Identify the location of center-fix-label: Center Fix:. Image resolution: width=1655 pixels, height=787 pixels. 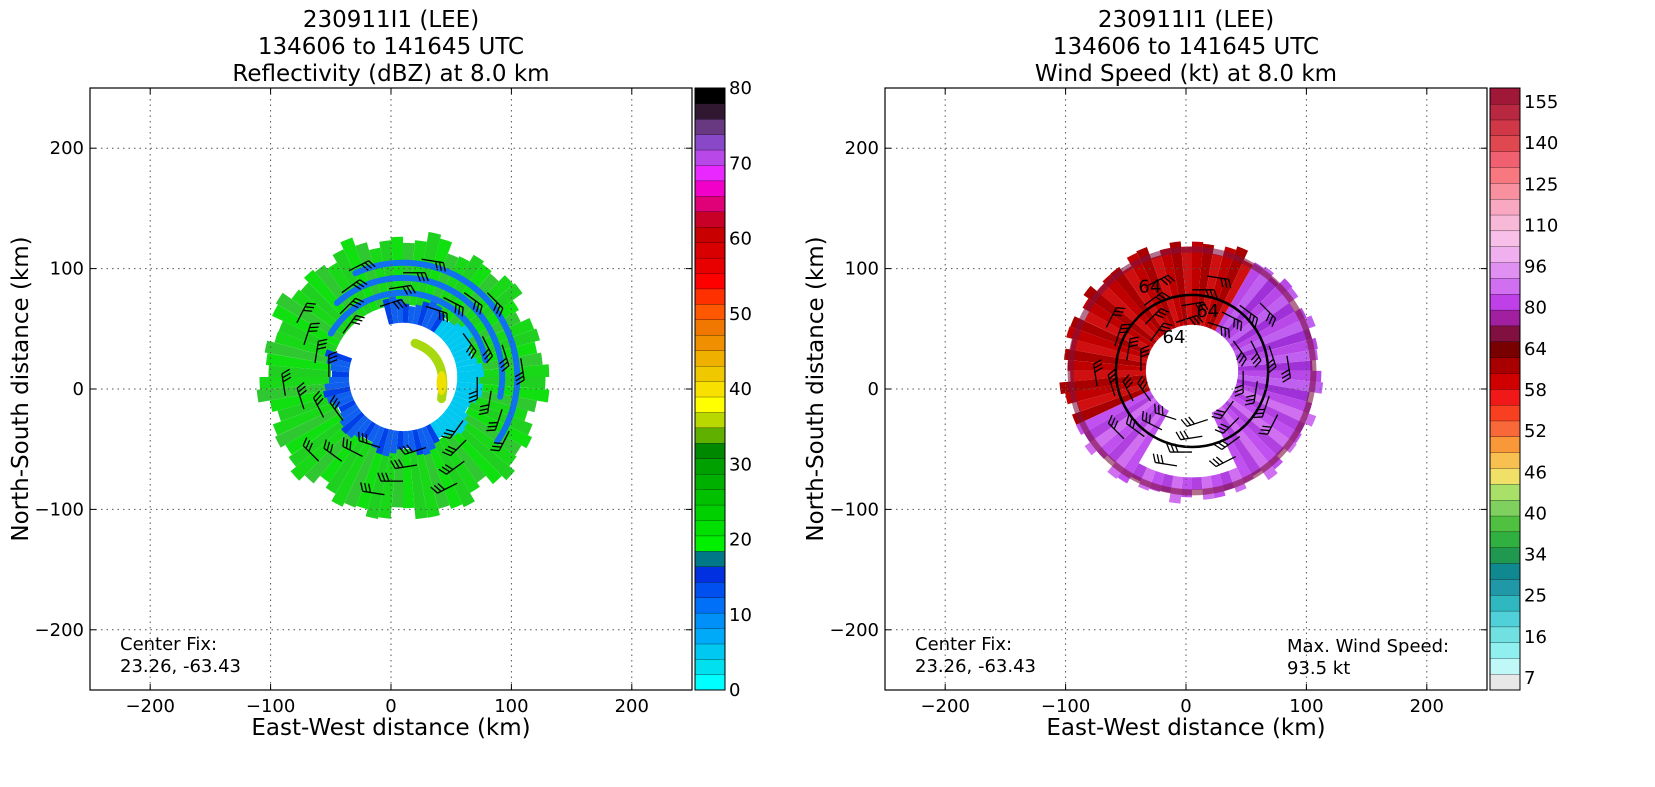
(963, 644).